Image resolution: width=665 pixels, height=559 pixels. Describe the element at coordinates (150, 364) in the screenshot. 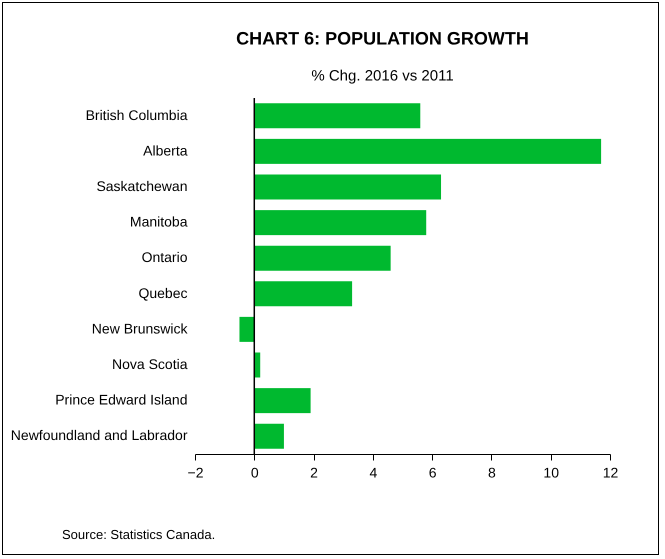

I see `y-tick-label: Nova Scotia` at that location.